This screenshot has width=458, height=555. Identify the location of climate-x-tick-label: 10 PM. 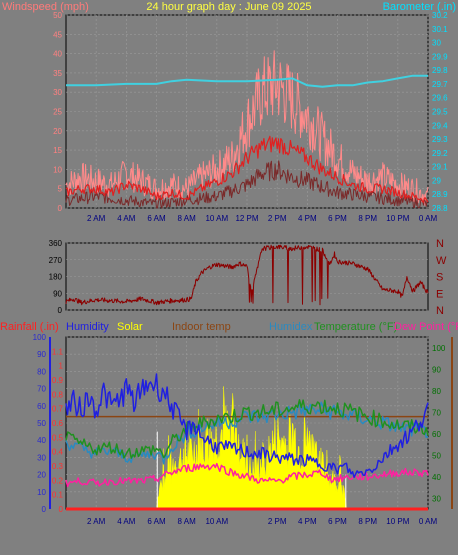
(397, 521).